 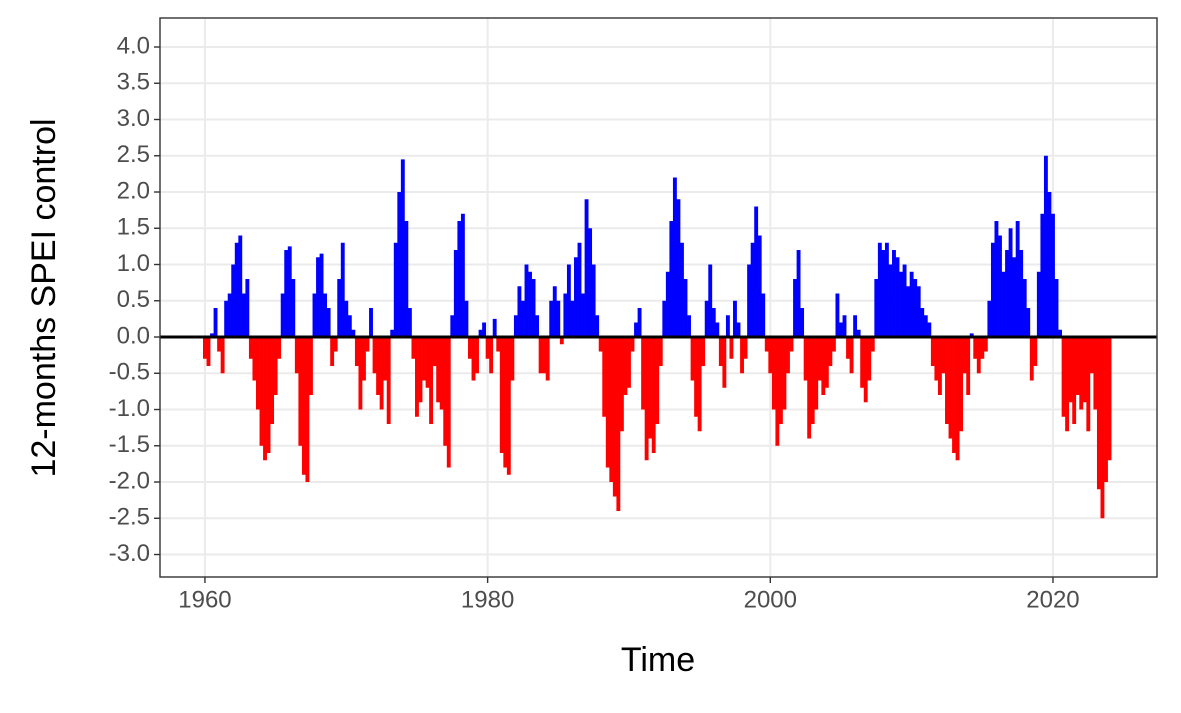 I want to click on y-axis-title: 12-months SPEI control, so click(x=44, y=297).